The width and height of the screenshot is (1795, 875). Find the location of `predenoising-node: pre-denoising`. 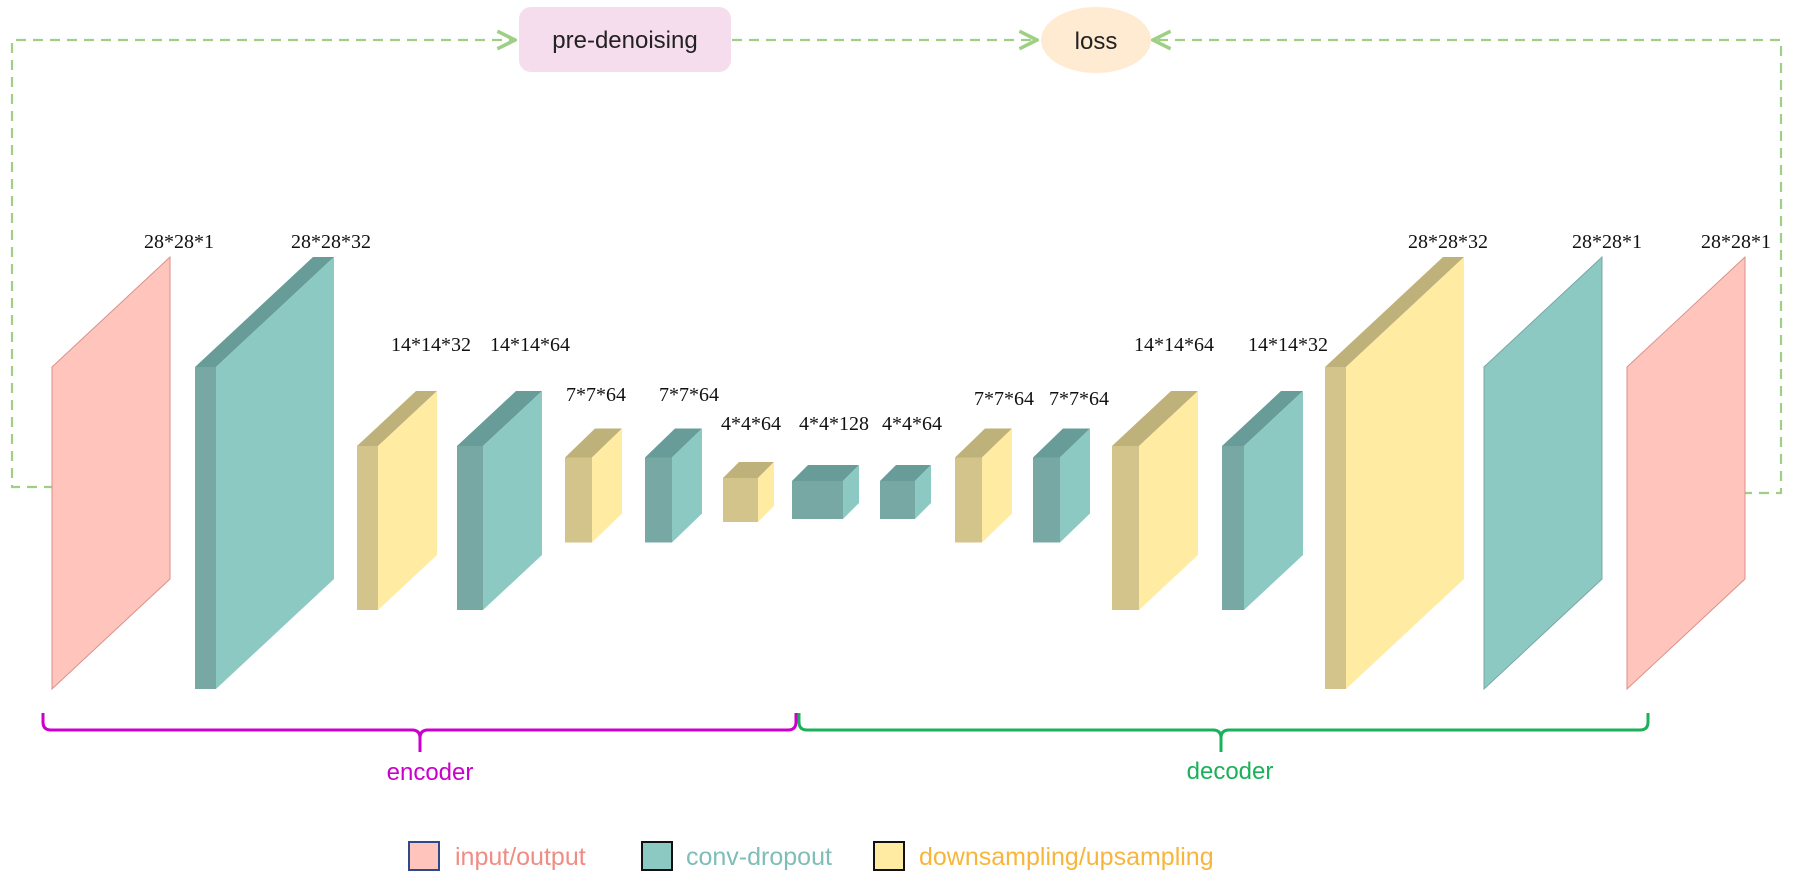

predenoising-node: pre-denoising is located at coordinates (625, 39).